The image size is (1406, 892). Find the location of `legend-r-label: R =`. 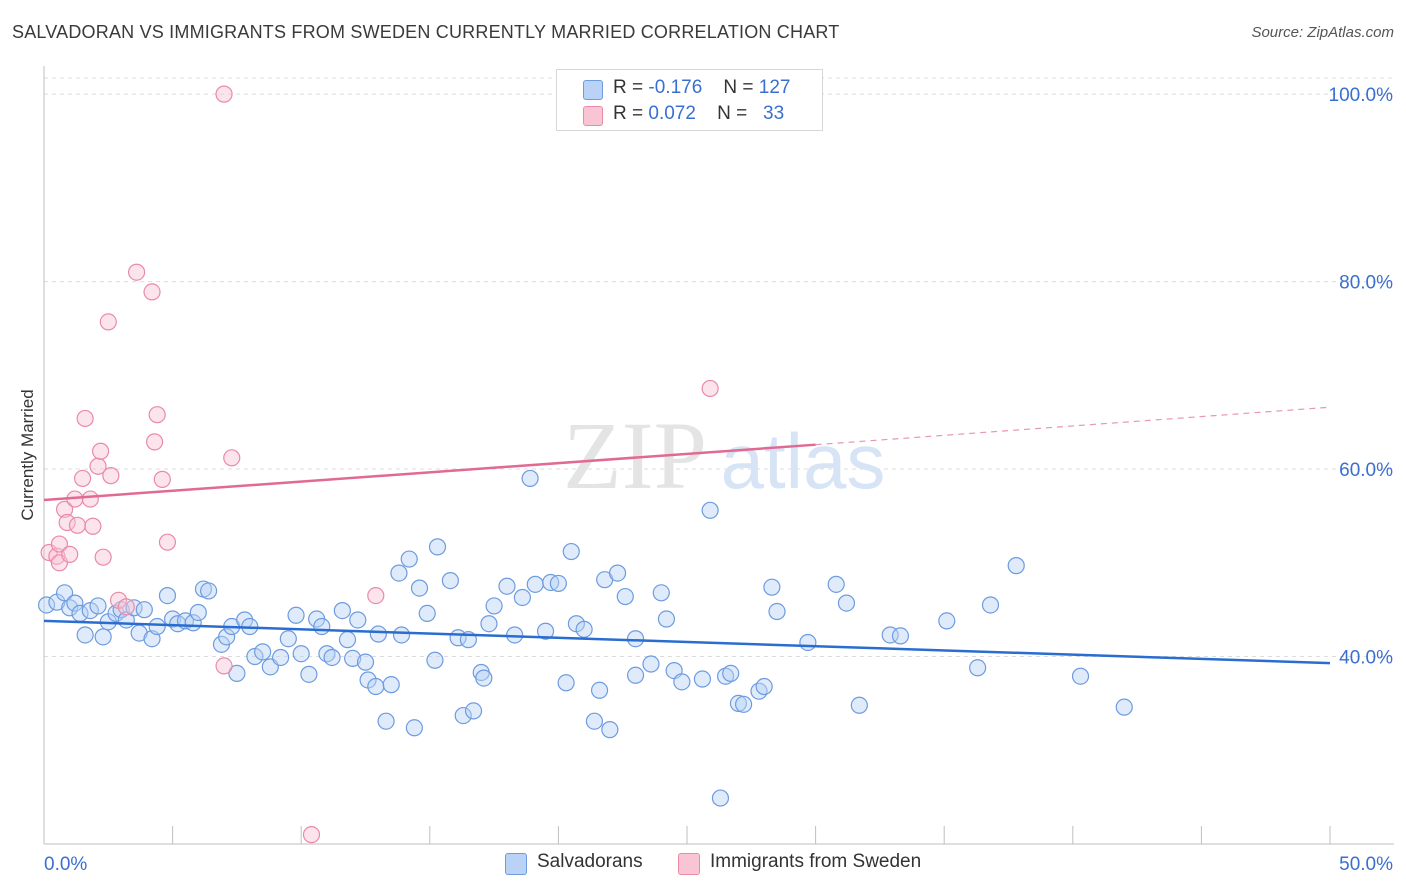

legend-r-label: R = is located at coordinates (628, 113).